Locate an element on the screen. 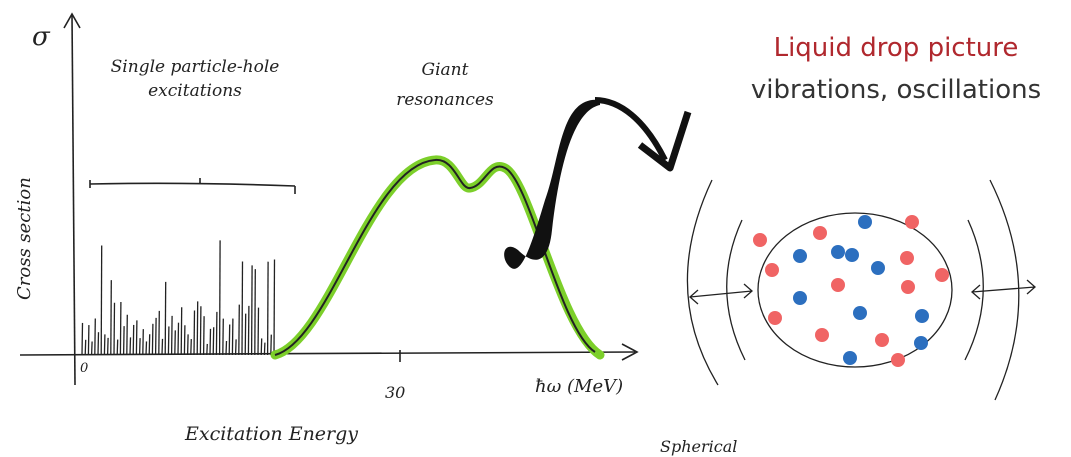 This screenshot has width=1071, height=457. y-axis-label: Cross section is located at coordinates (24, 238).